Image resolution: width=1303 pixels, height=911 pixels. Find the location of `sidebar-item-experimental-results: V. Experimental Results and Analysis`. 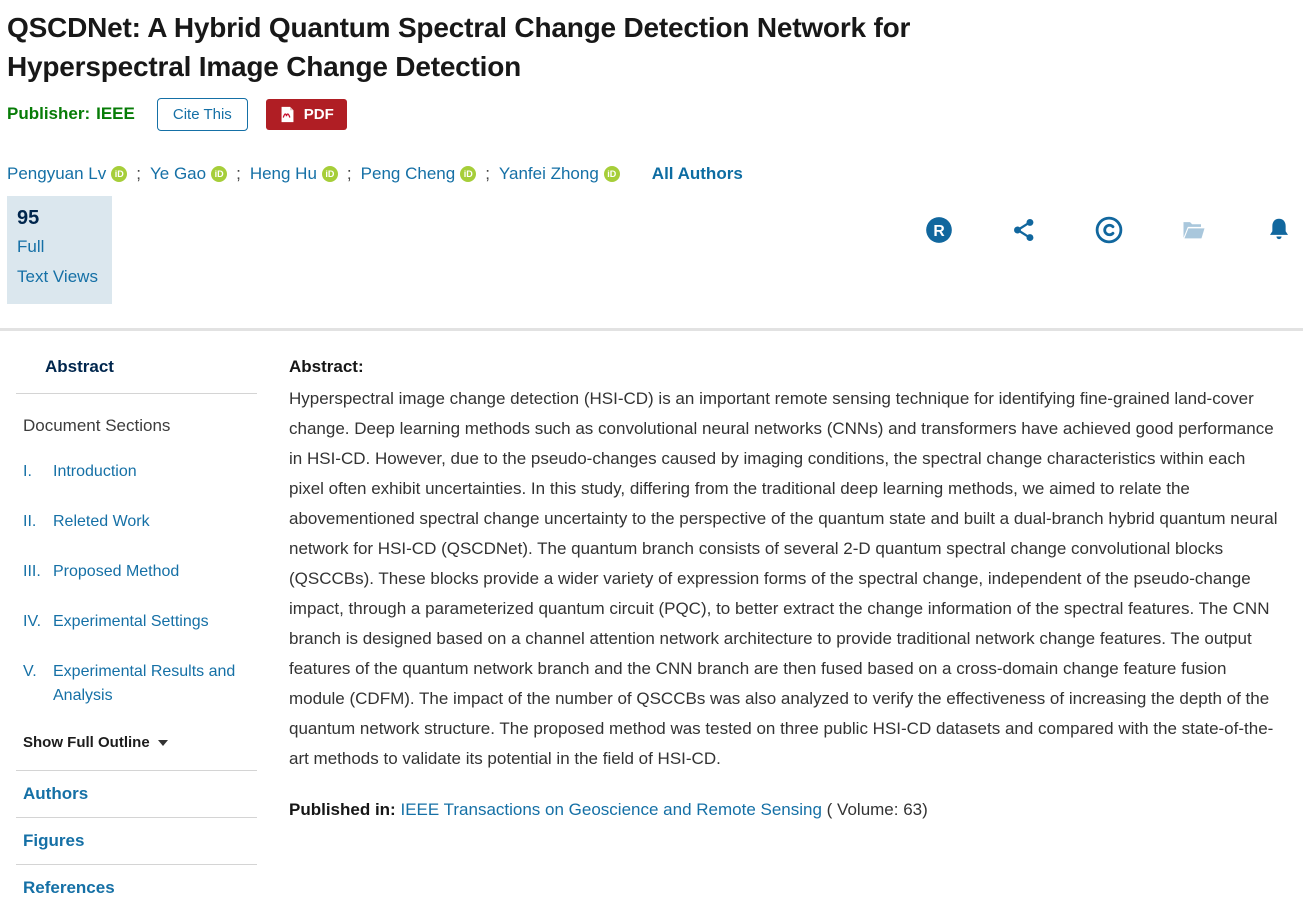

sidebar-item-experimental-results: V. Experimental Results and Analysis is located at coordinates (144, 684).